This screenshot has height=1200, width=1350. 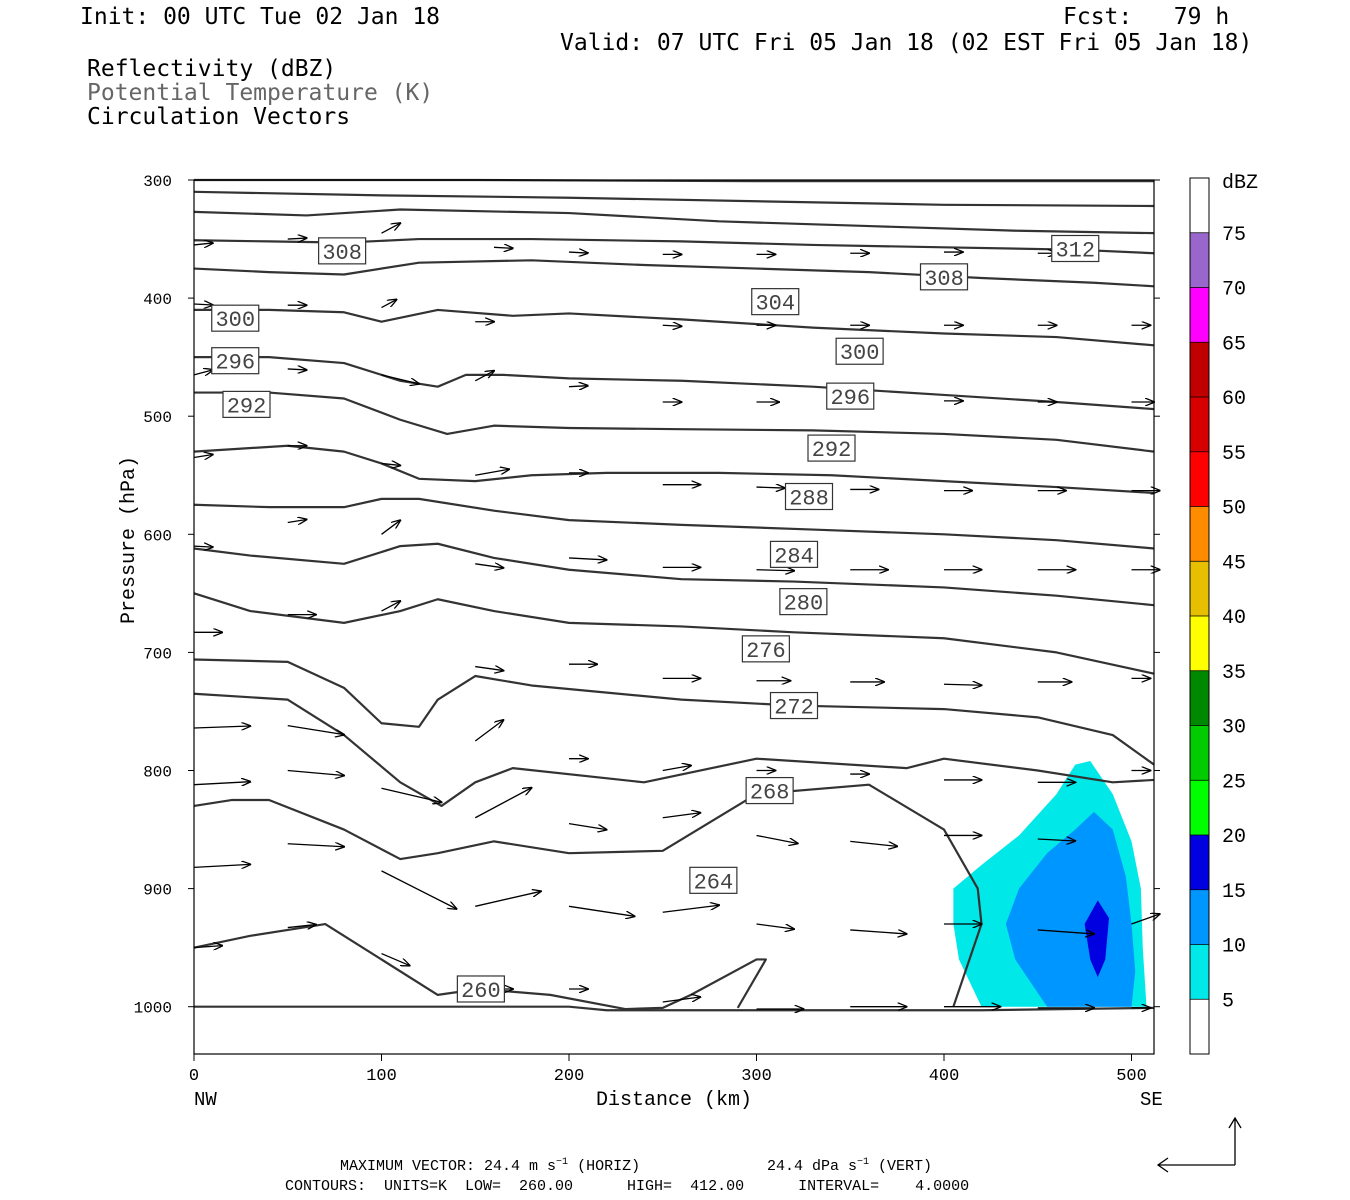 What do you see at coordinates (1228, 1001) in the screenshot?
I see `colorbar-label: 5` at bounding box center [1228, 1001].